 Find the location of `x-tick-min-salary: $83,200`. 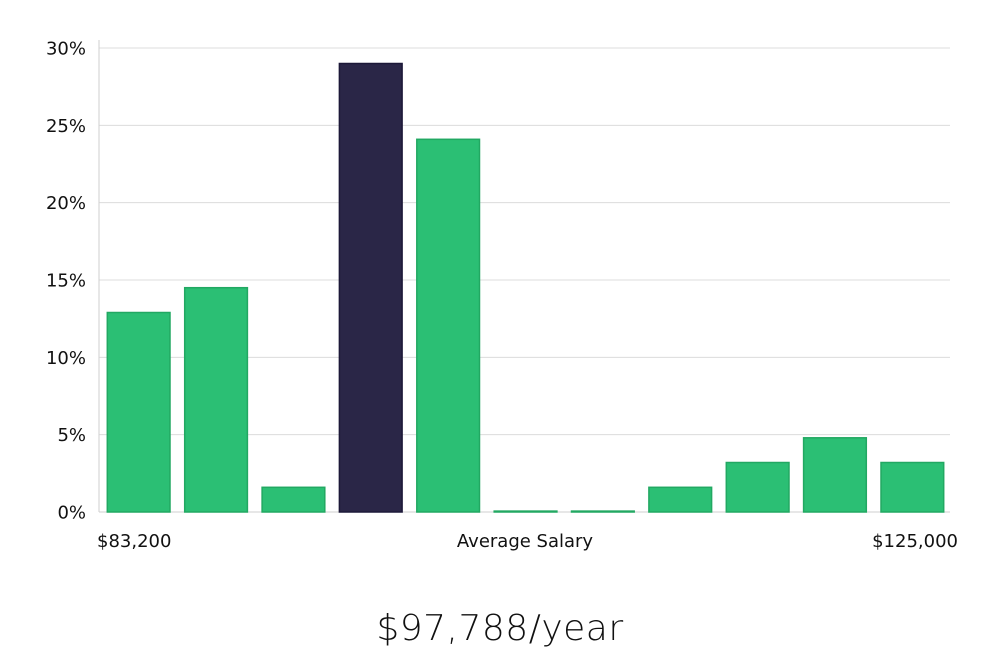

x-tick-min-salary: $83,200 is located at coordinates (134, 541).